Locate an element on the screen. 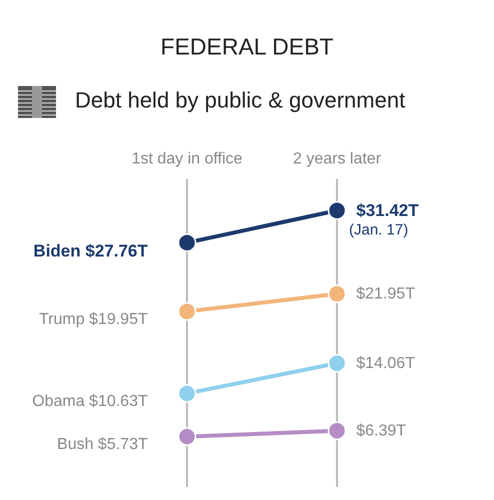  x-tick-label: 2 years later is located at coordinates (337, 159).